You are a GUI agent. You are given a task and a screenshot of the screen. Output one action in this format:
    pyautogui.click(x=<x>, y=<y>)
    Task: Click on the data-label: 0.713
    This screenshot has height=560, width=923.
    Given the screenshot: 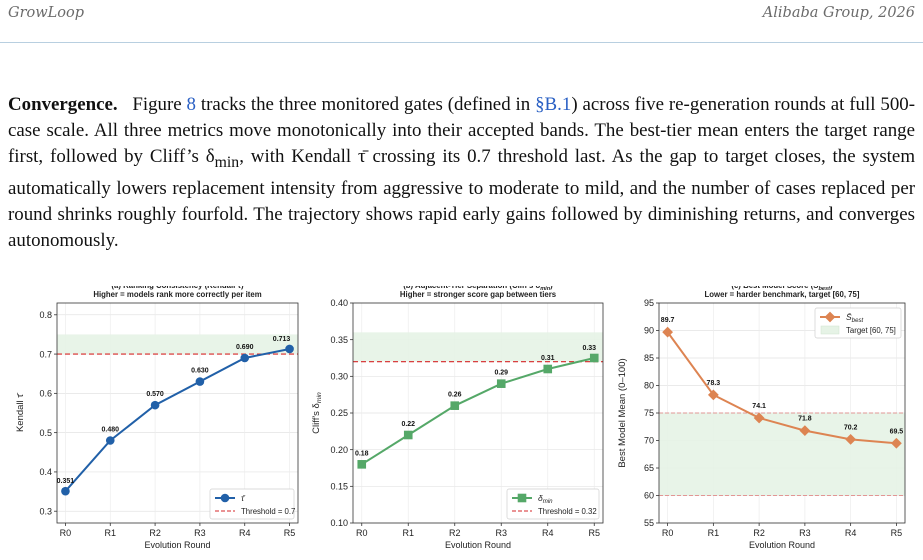 What is the action you would take?
    pyautogui.click(x=282, y=339)
    